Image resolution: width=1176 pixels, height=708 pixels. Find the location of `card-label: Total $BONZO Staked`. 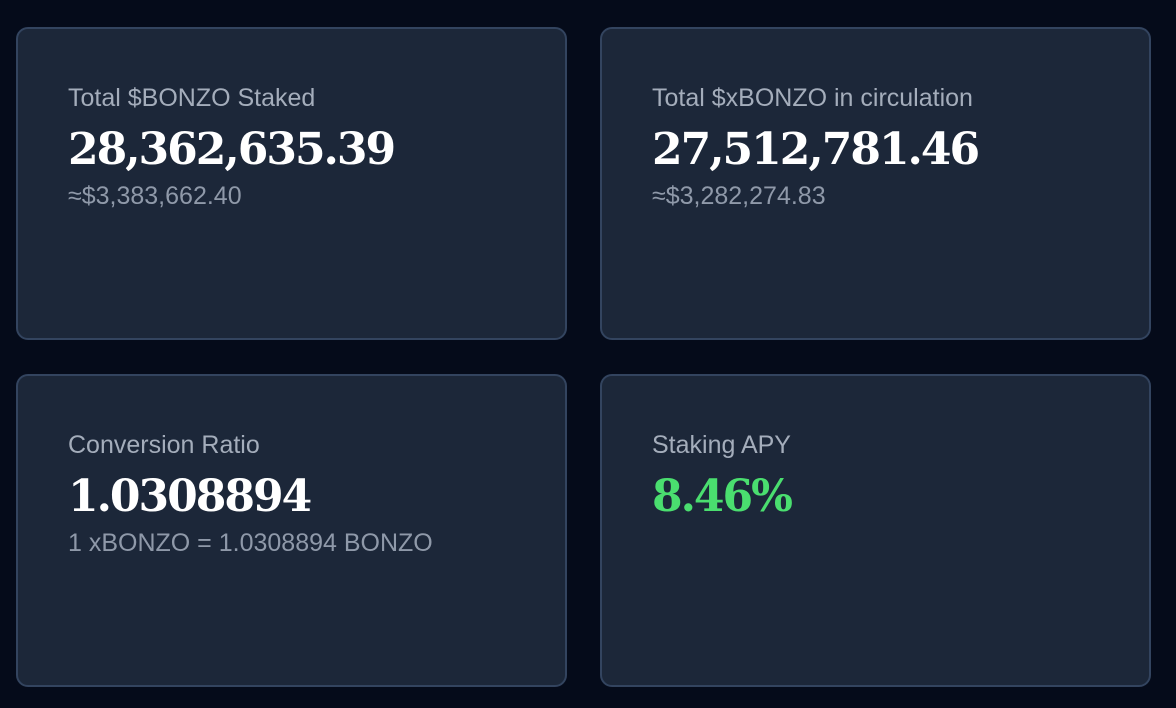

card-label: Total $BONZO Staked is located at coordinates (192, 98).